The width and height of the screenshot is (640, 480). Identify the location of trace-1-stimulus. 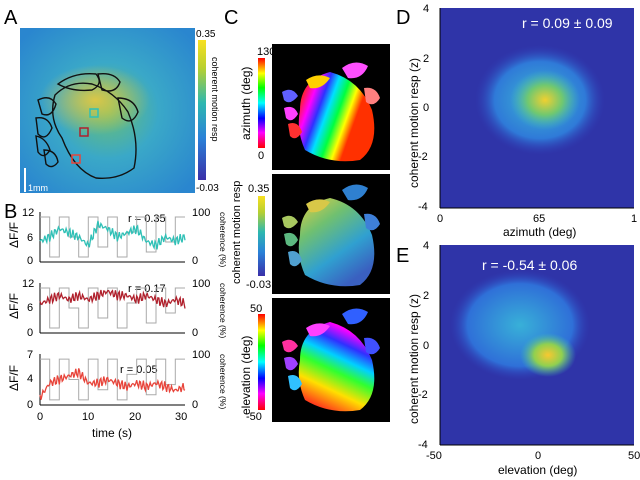
(112, 237).